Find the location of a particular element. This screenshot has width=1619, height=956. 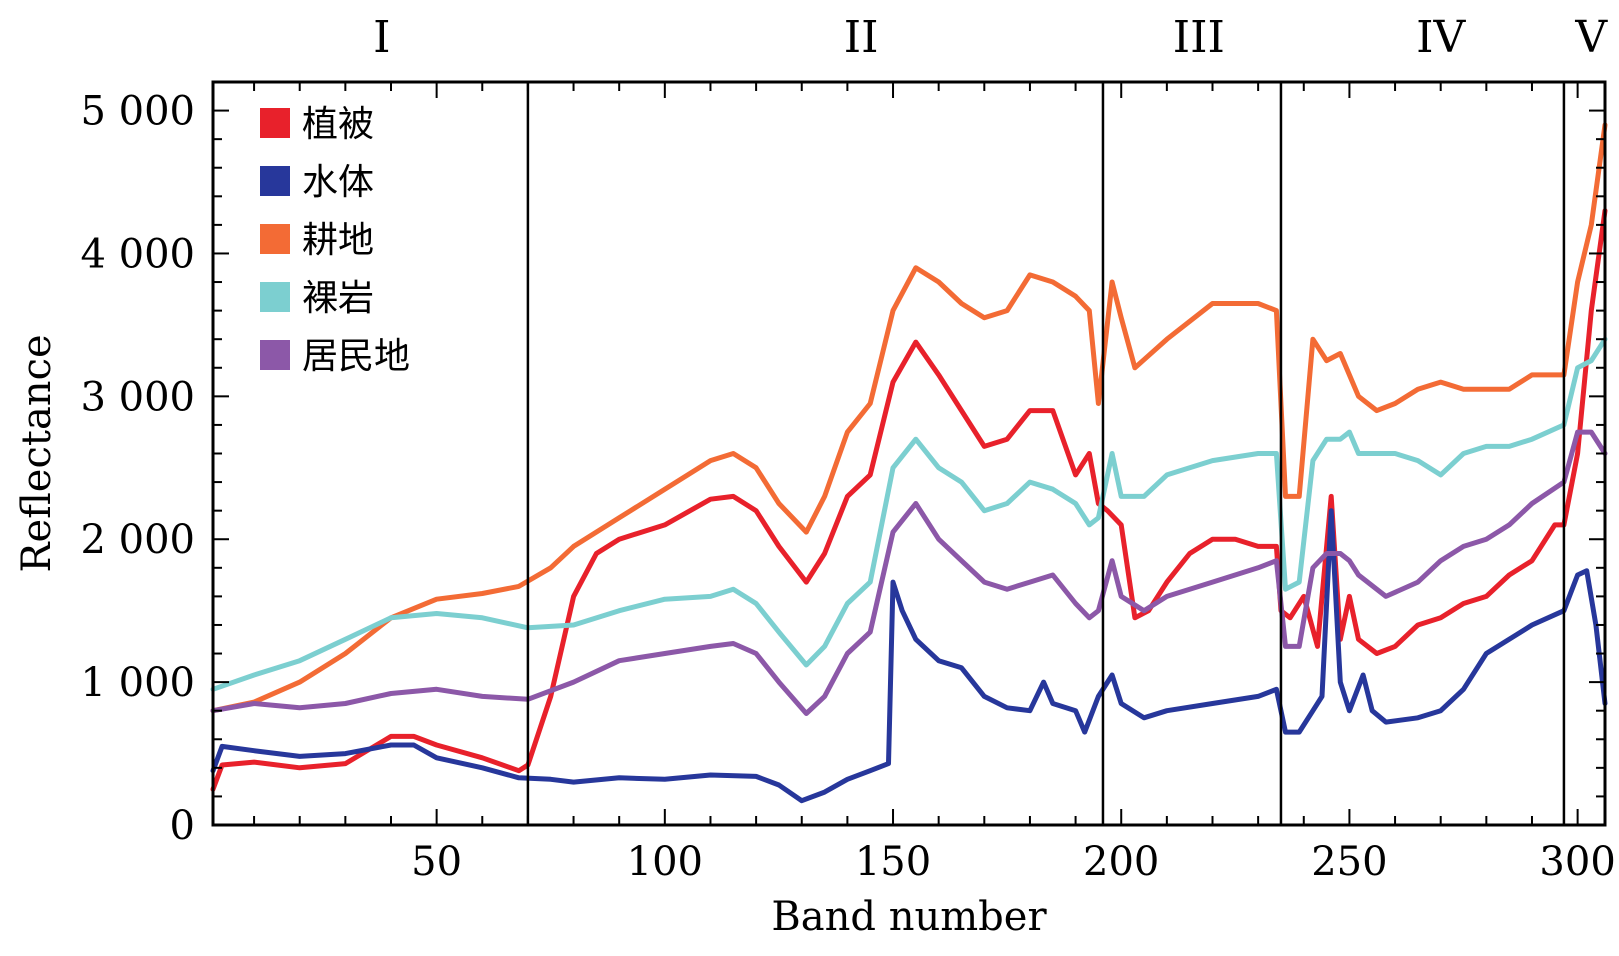

y-tick-label: 1 000 is located at coordinates (137, 683).